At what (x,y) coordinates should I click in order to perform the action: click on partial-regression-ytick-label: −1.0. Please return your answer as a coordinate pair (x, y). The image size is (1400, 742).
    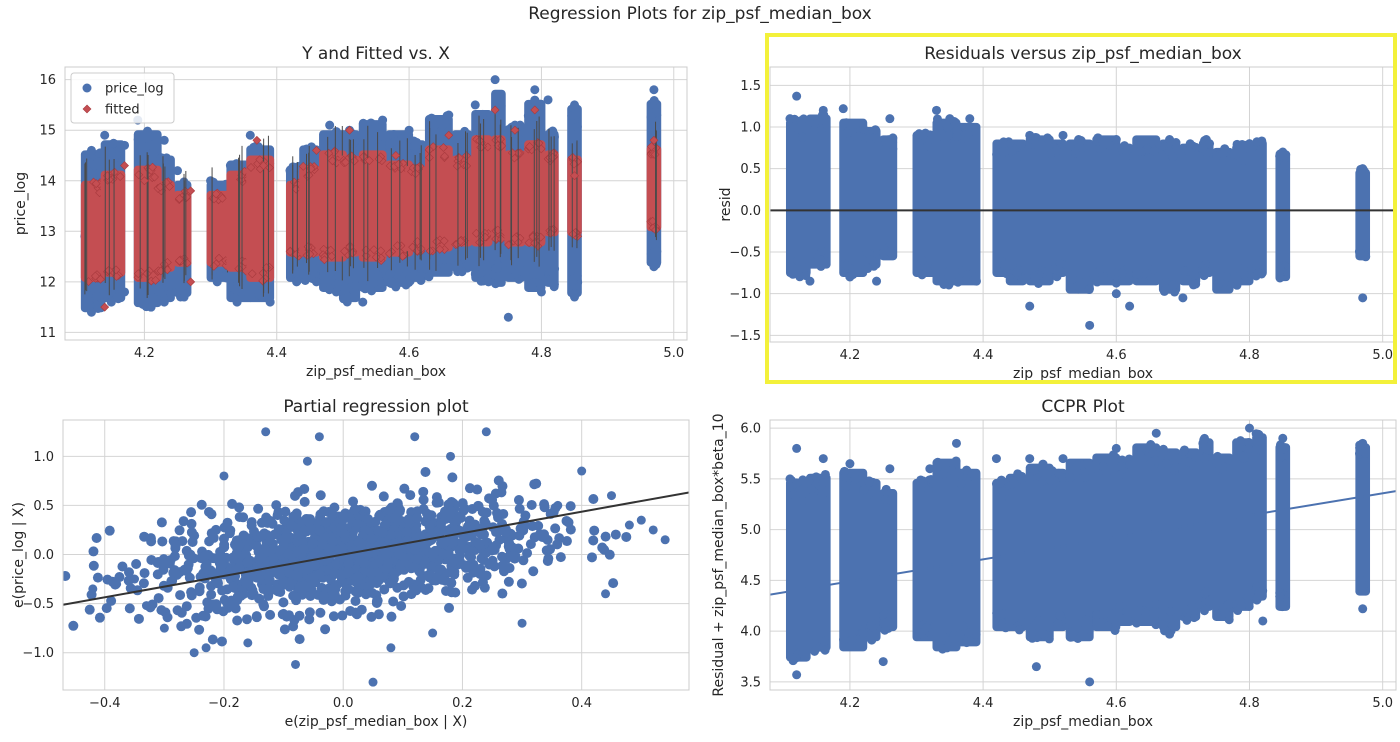
    Looking at the image, I should click on (38, 653).